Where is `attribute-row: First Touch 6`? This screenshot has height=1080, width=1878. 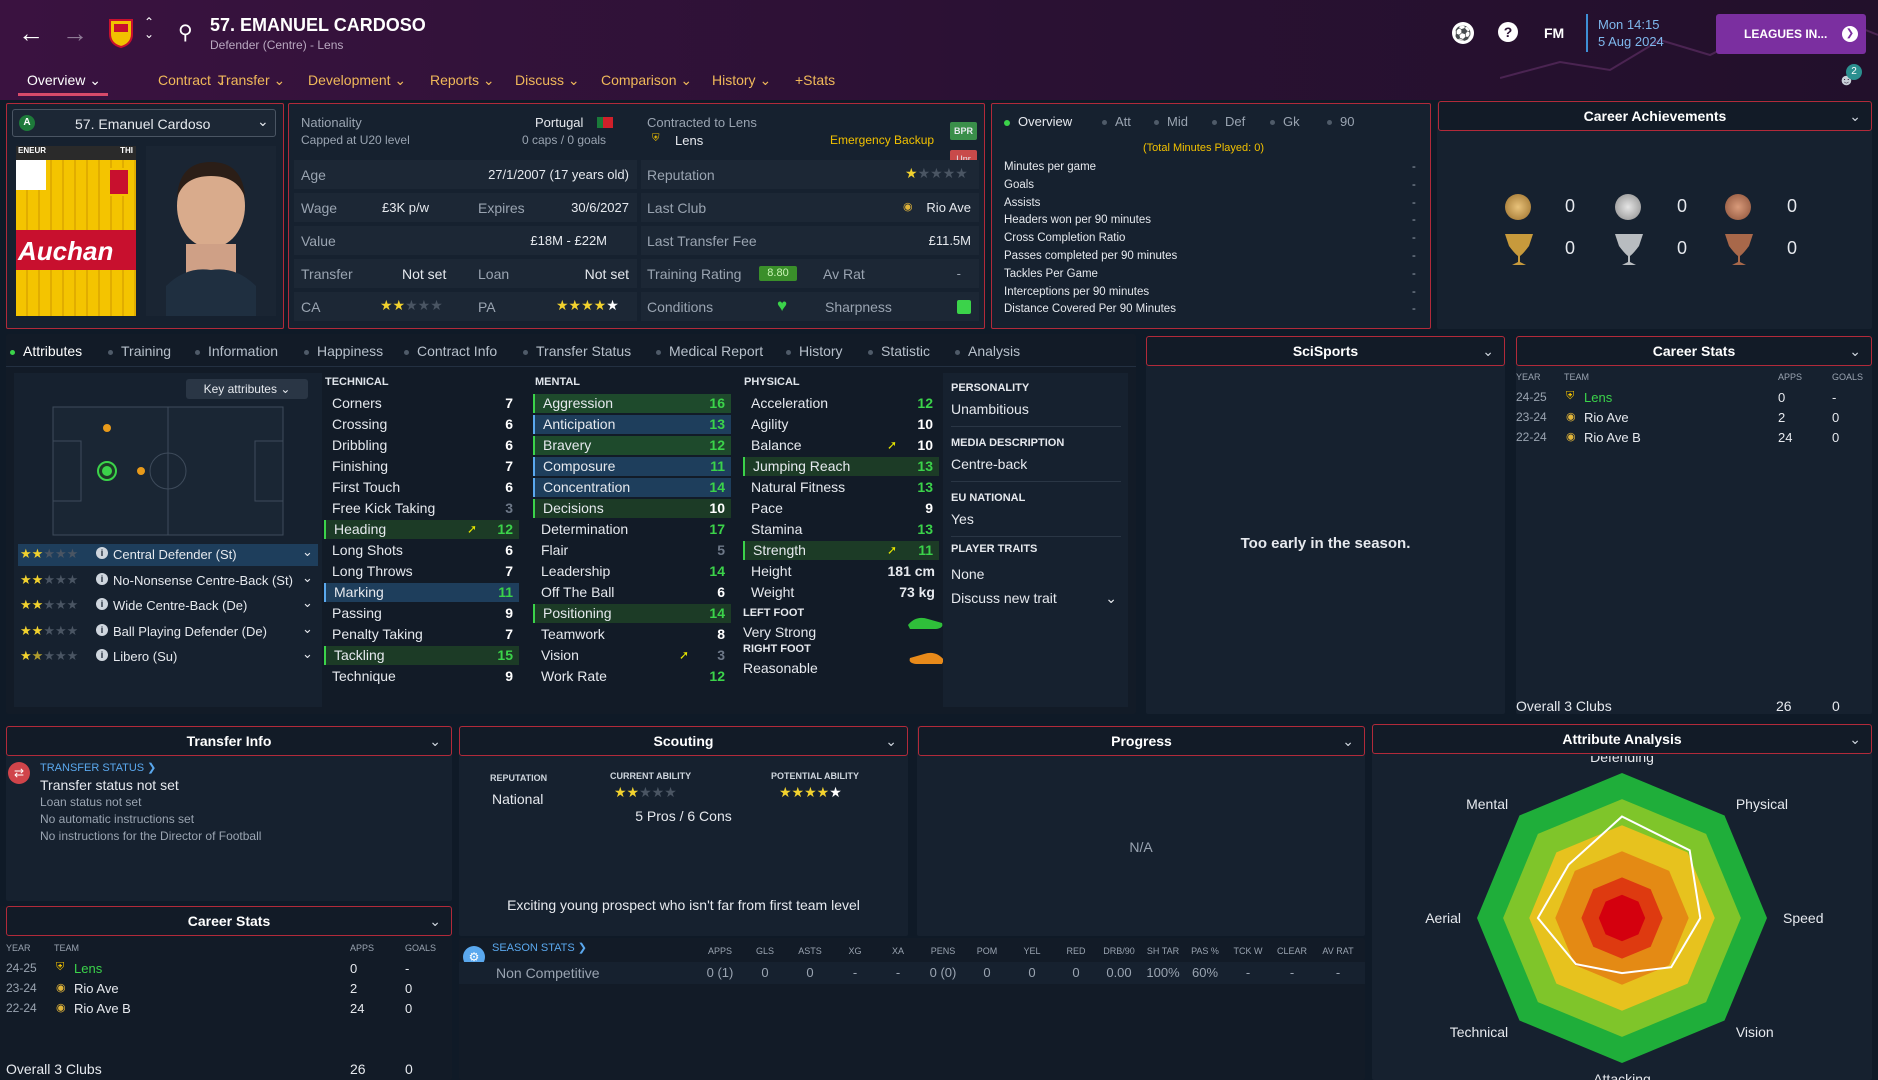 attribute-row: First Touch 6 is located at coordinates (421, 487).